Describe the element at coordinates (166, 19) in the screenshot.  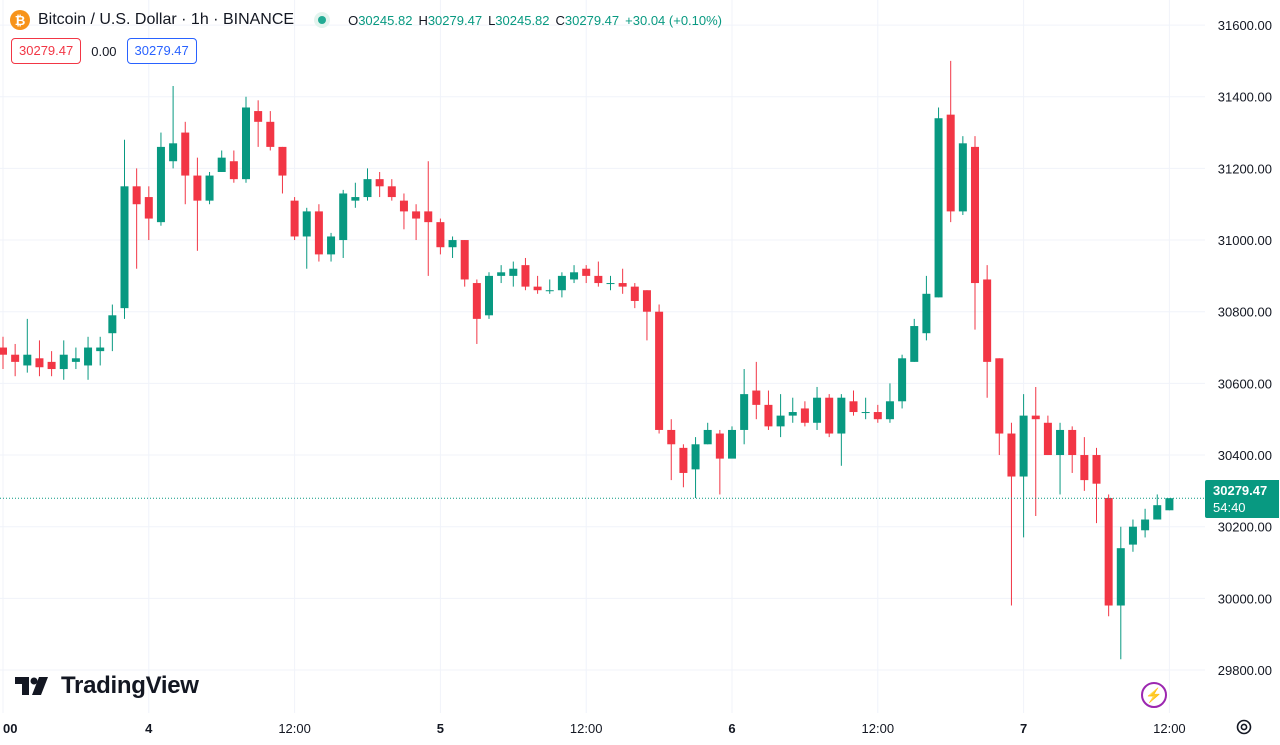
I see `symbol-title: Bitcoin / U.S. Dollar · 1h · BINANCE` at that location.